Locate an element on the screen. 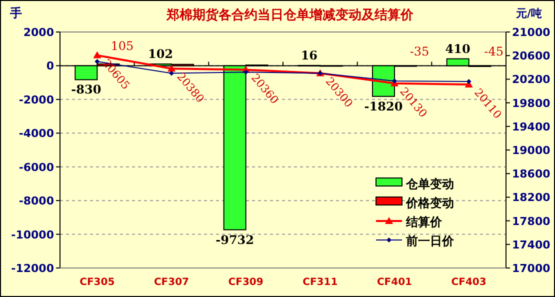 This screenshot has width=555, height=297. data-label: -35 is located at coordinates (420, 51).